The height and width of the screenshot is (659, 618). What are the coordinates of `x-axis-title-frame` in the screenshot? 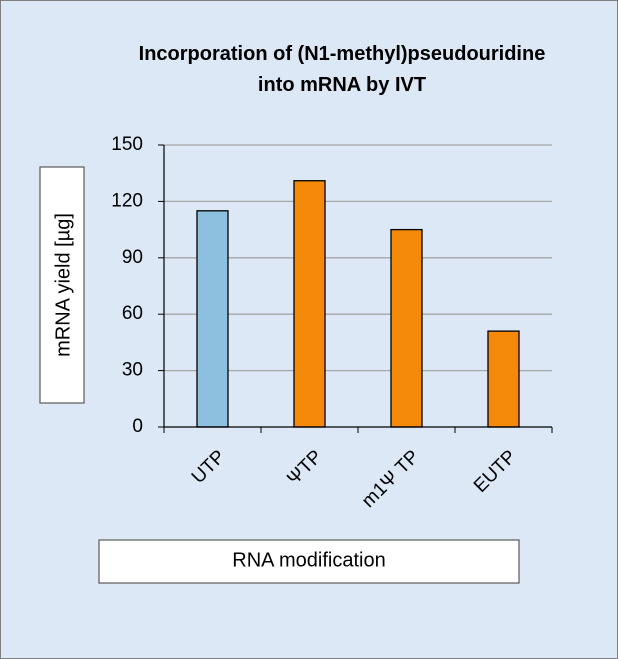 It's located at (309, 561).